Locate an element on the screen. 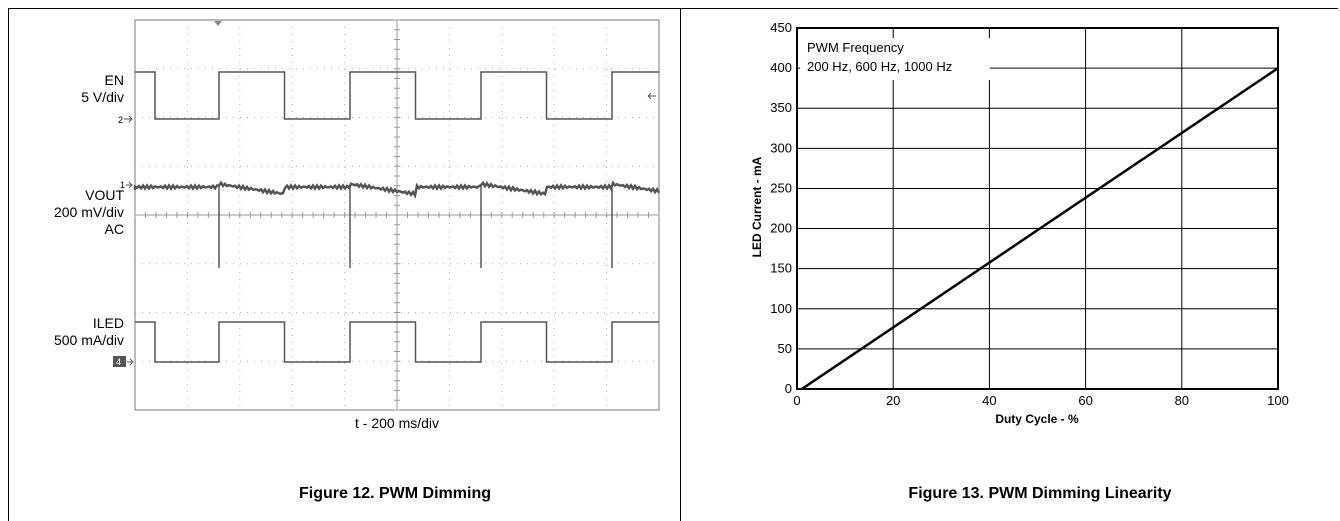 Image resolution: width=1340 pixels, height=521 pixels. x-tick-label: 100 is located at coordinates (1278, 400).